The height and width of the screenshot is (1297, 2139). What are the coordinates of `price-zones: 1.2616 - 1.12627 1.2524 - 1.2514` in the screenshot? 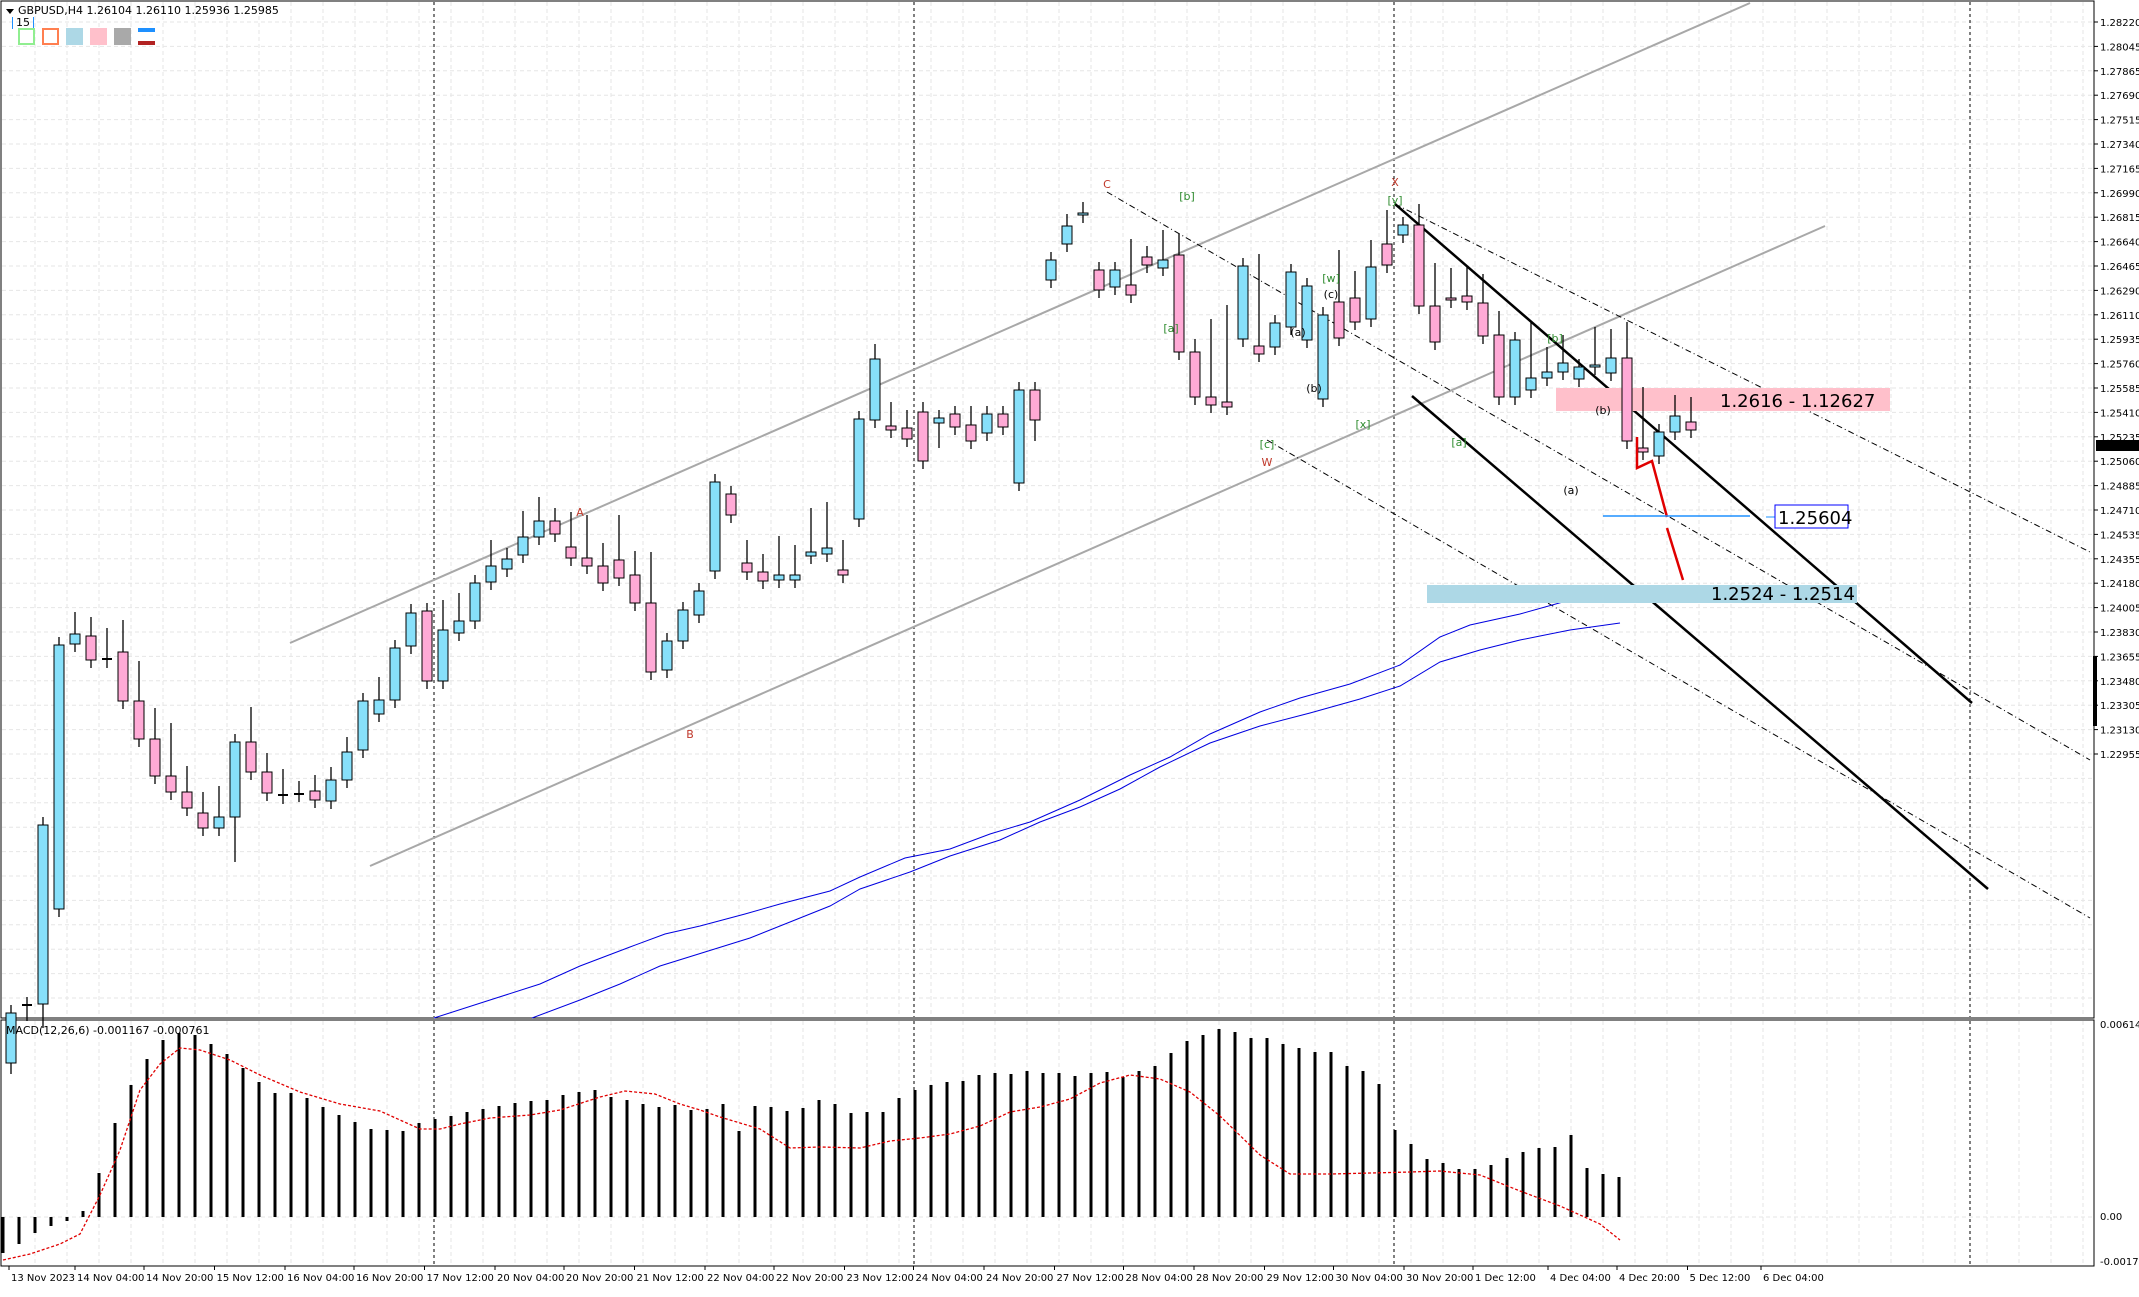 It's located at (1658, 496).